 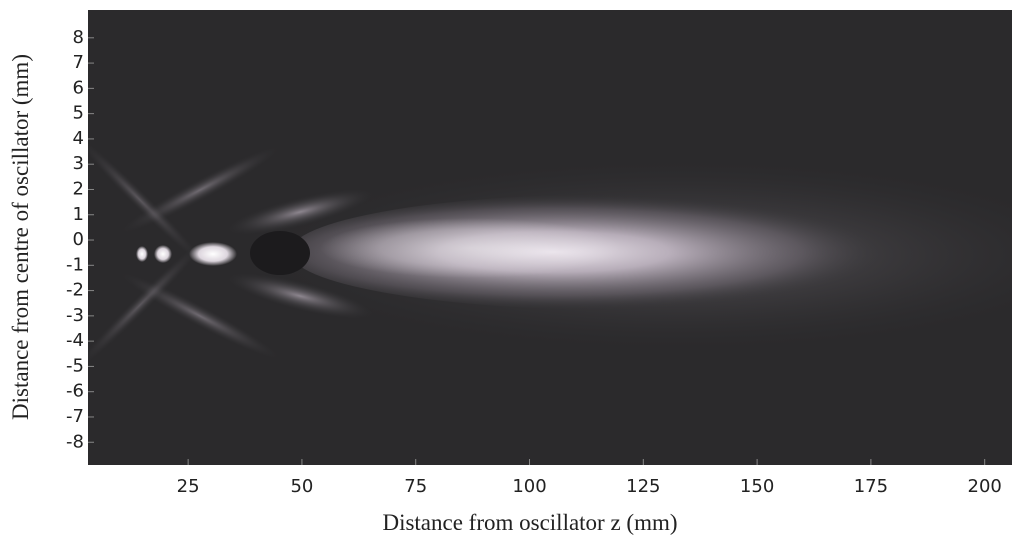 What do you see at coordinates (78, 138) in the screenshot?
I see `y-tick-label: 4` at bounding box center [78, 138].